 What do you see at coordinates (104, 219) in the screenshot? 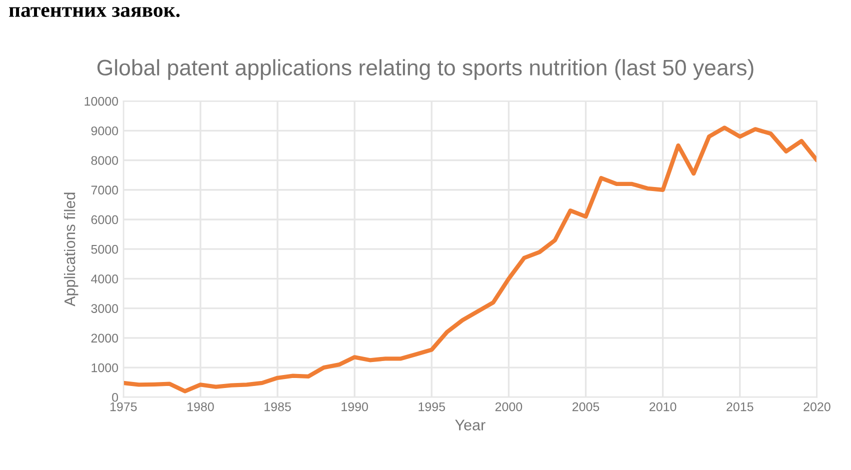
I see `y-tick-label: 6000` at bounding box center [104, 219].